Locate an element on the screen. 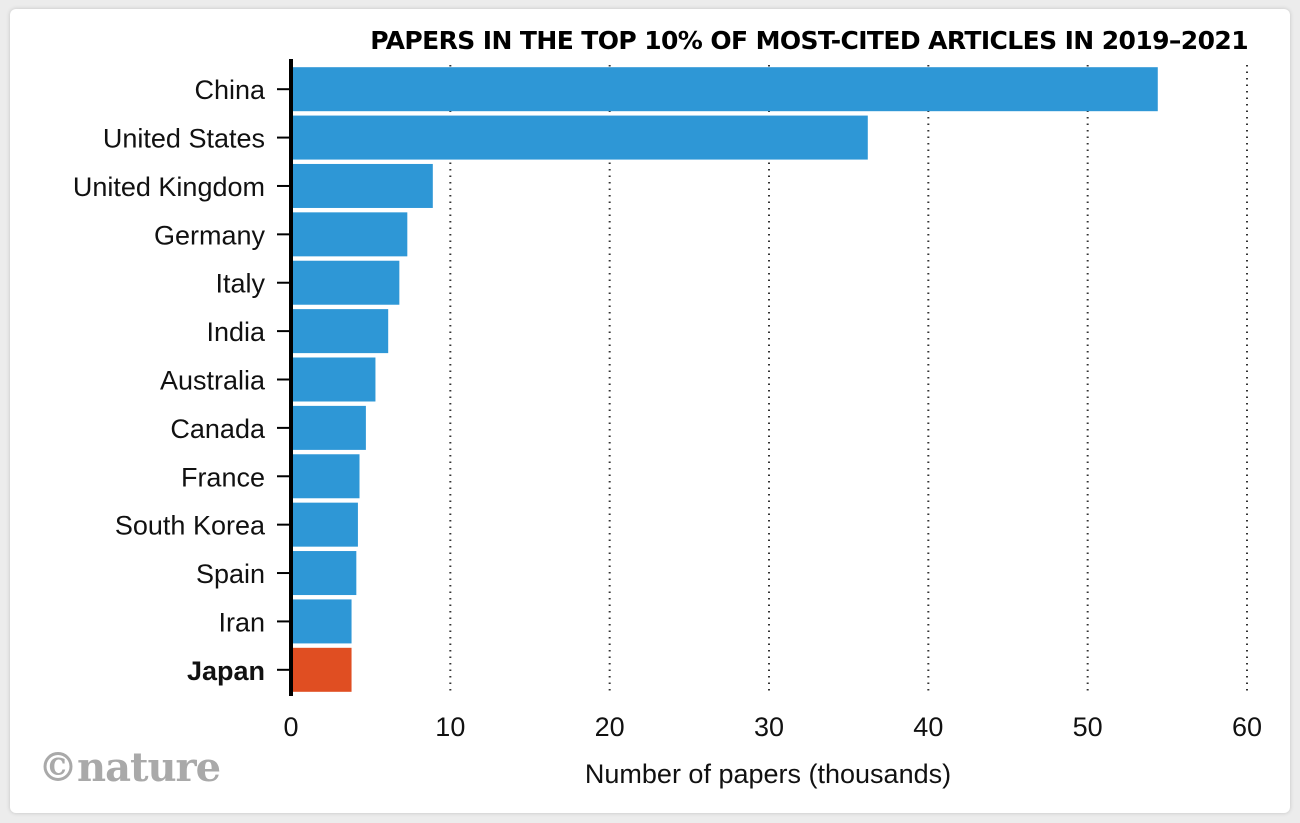  category-label: Iran is located at coordinates (241, 622).